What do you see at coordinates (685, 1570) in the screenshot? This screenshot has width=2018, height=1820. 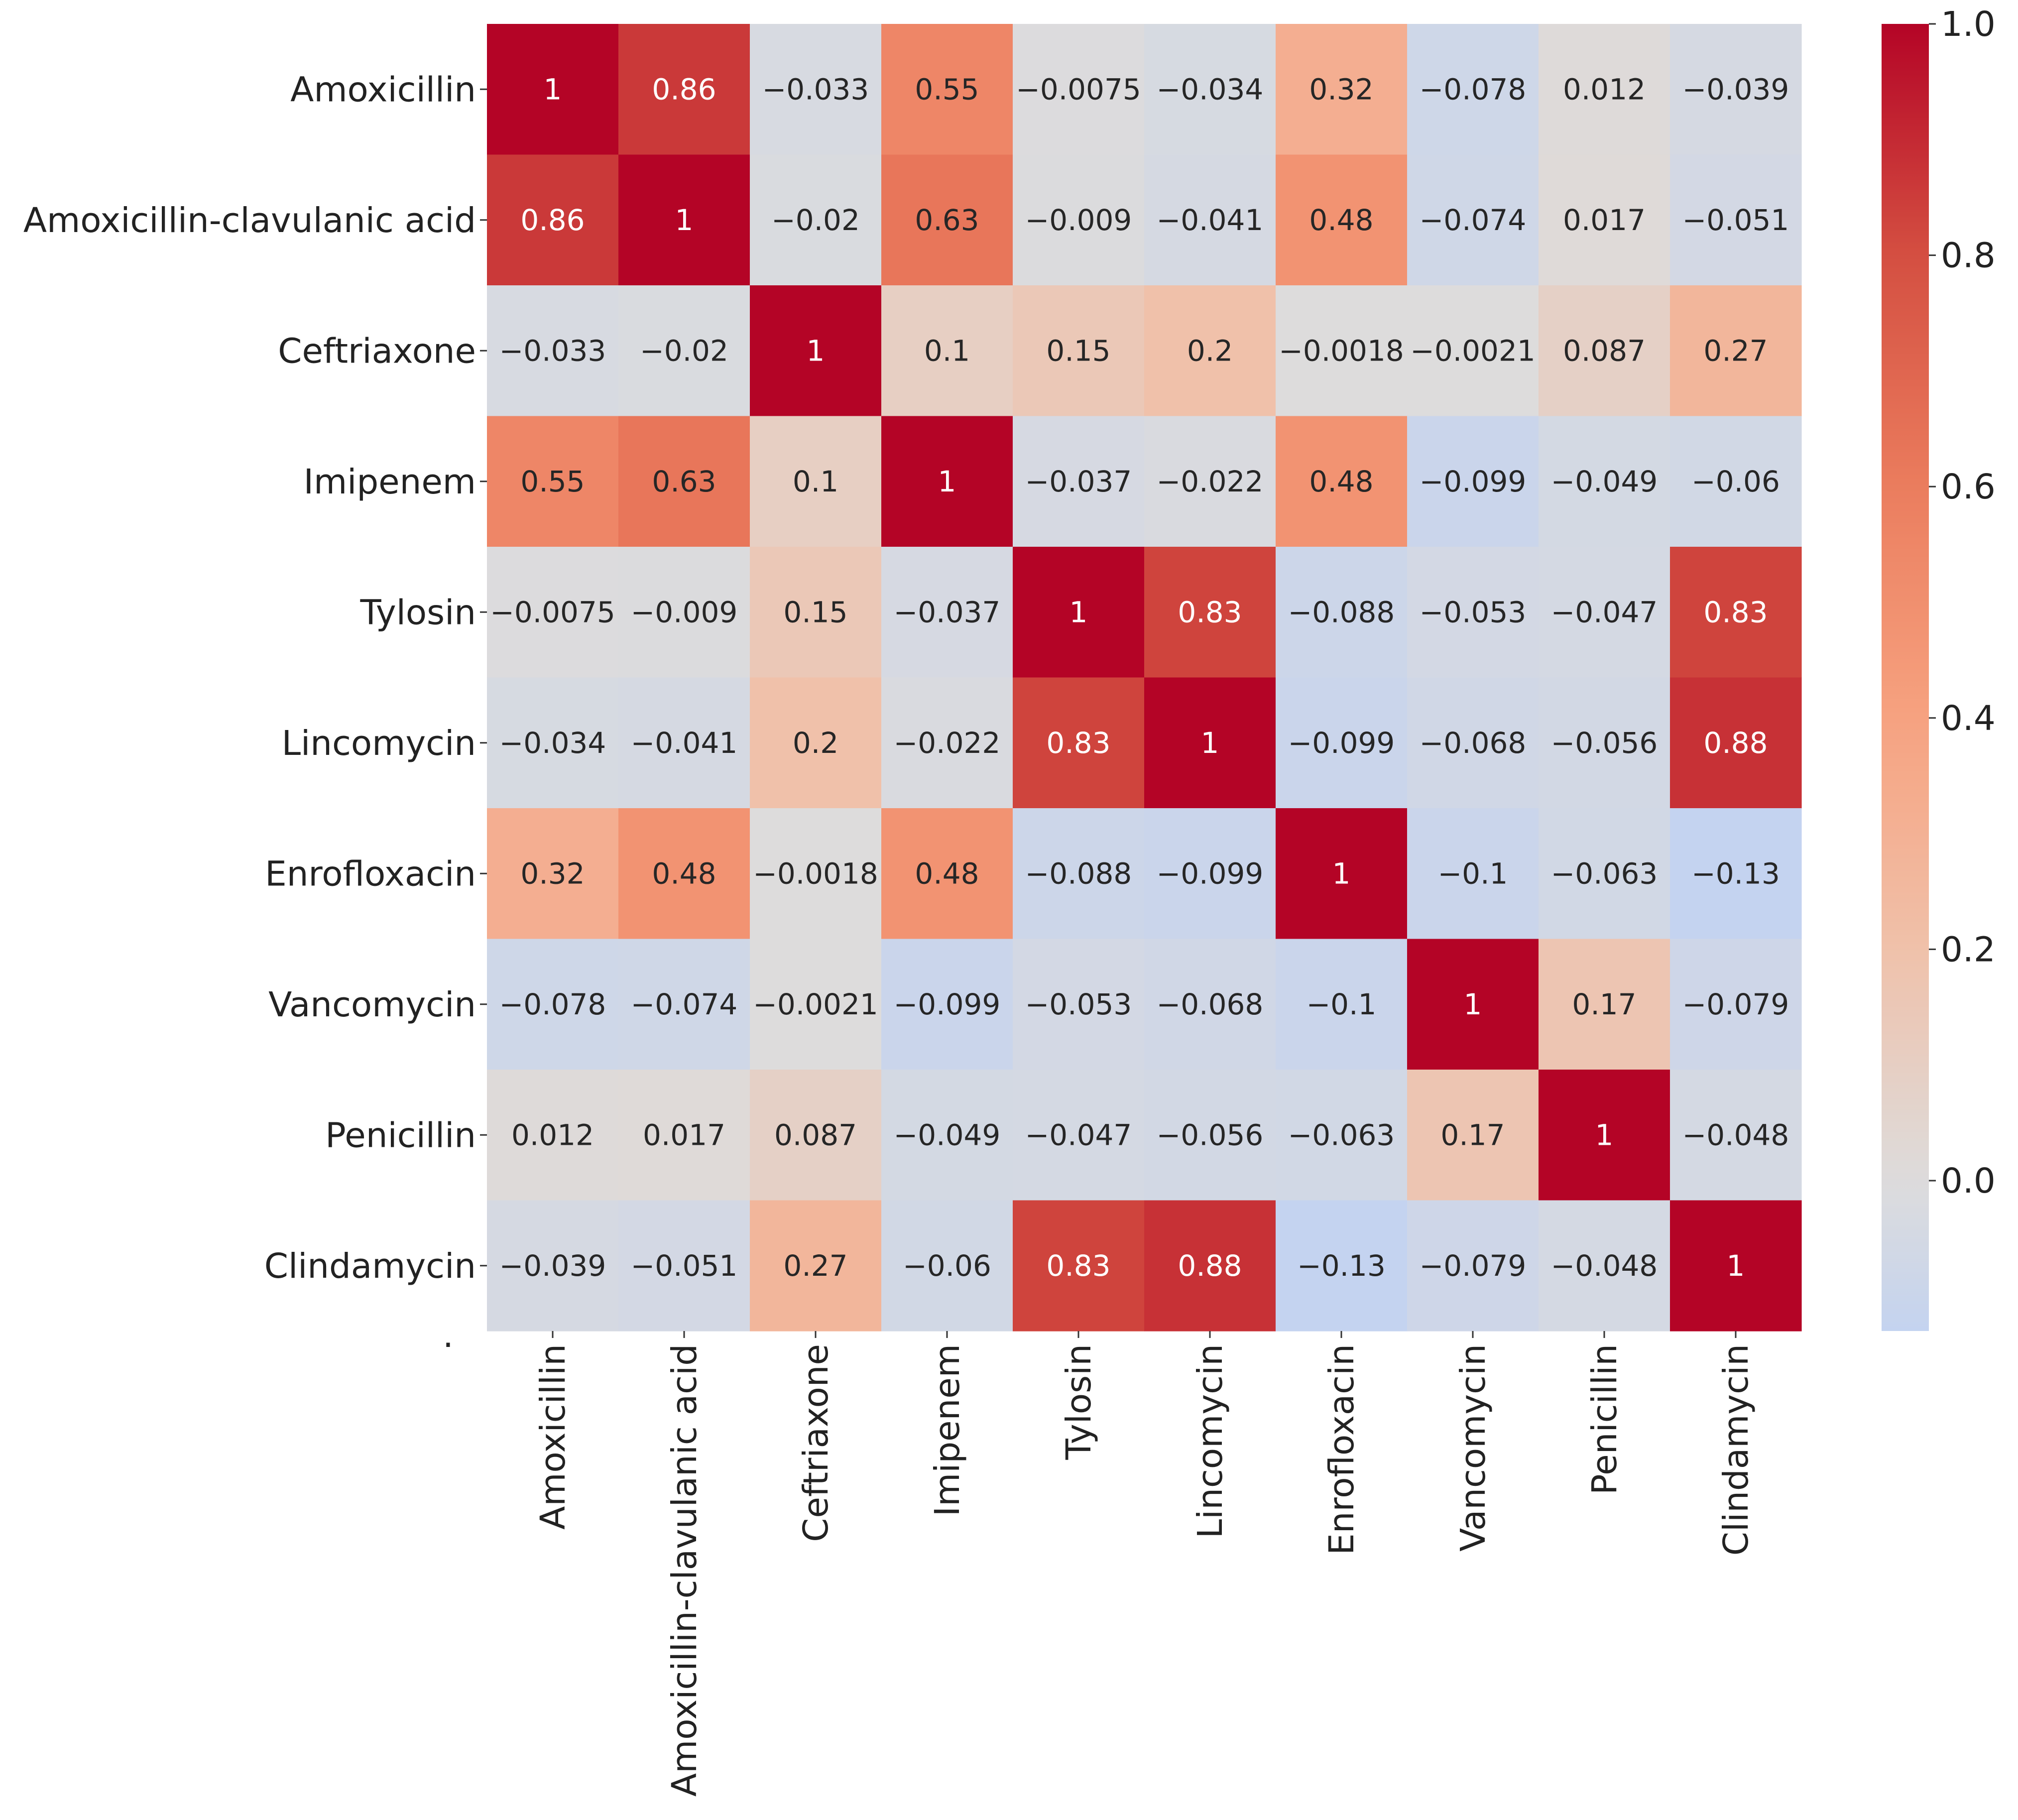 I see `x-tick-label: Amoxicillin-clavulanic acid` at bounding box center [685, 1570].